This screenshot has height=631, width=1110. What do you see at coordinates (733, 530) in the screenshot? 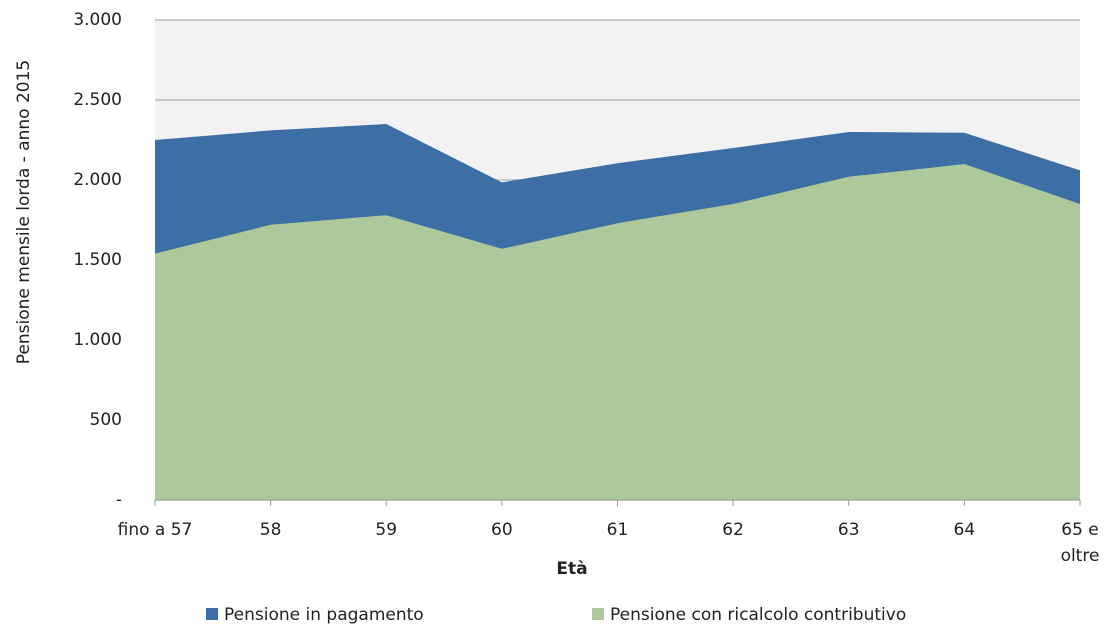
I see `x-tick-label: 62` at bounding box center [733, 530].